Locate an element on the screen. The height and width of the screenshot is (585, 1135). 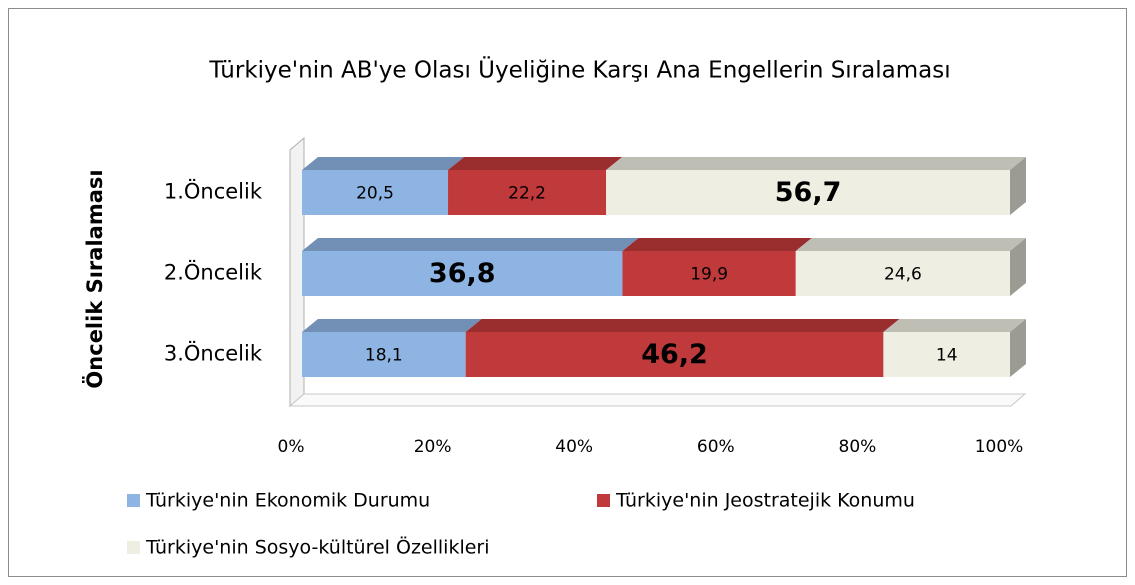
x-tick-label: 40% is located at coordinates (574, 447).